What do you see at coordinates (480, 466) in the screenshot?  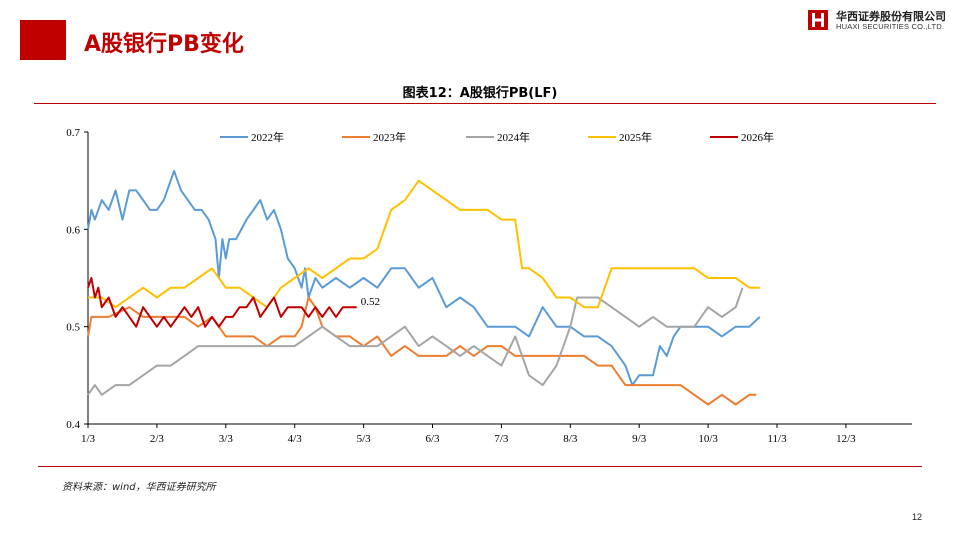 I see `divider-bottom` at bounding box center [480, 466].